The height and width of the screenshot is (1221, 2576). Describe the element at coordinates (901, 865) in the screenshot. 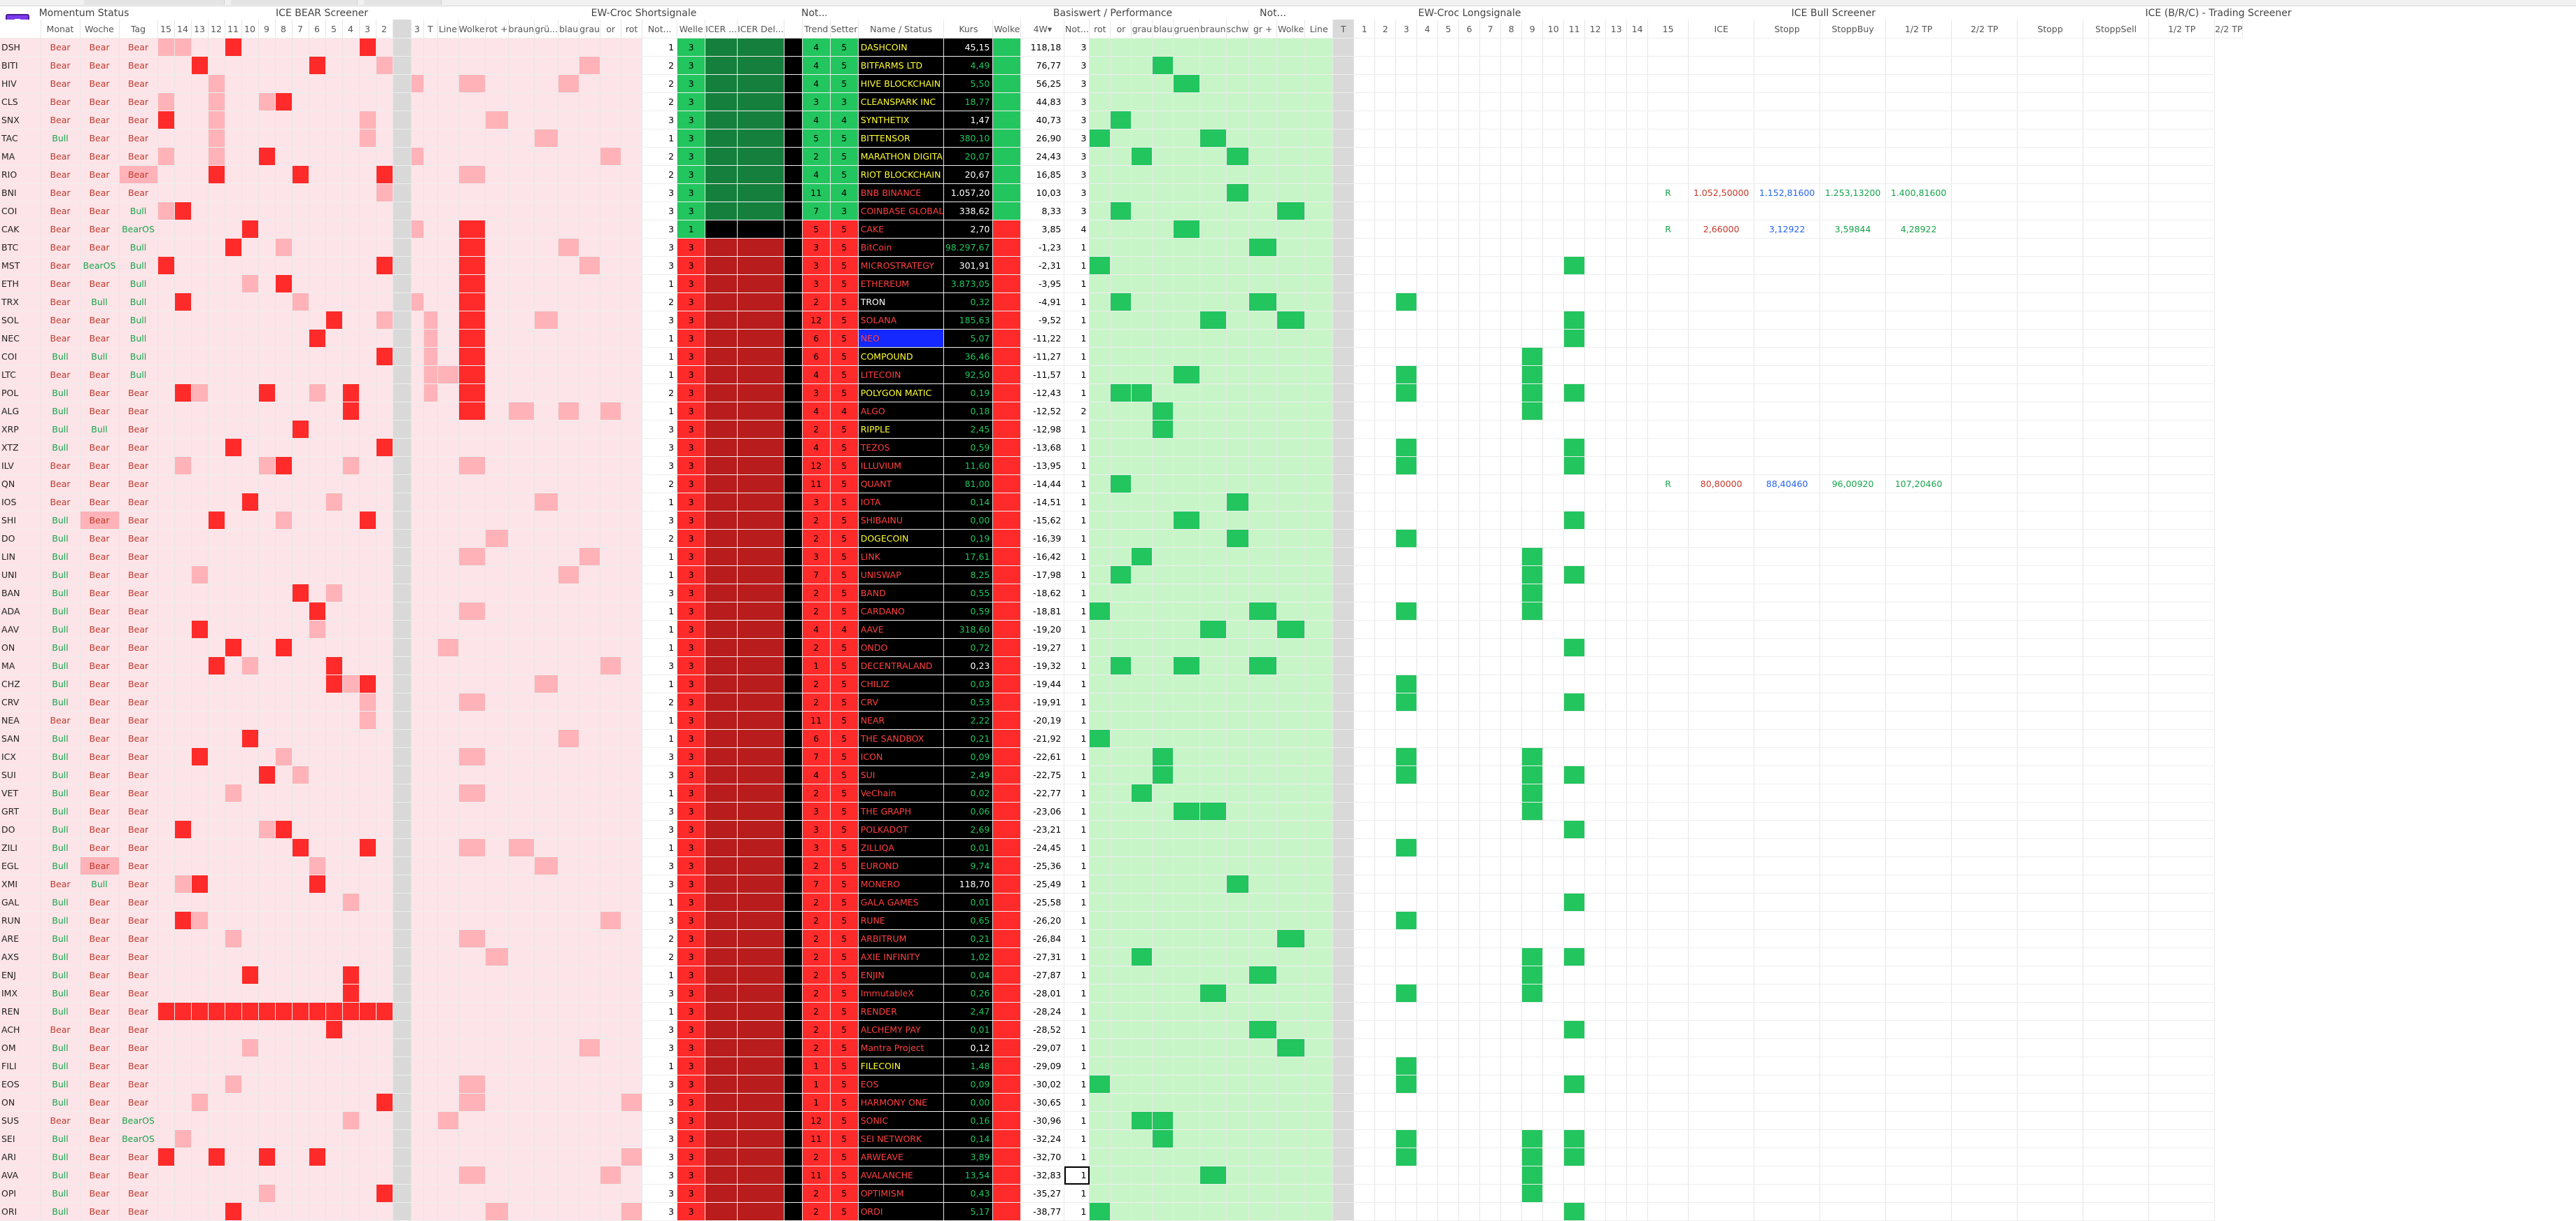

I see `asset-name: EUROND` at that location.